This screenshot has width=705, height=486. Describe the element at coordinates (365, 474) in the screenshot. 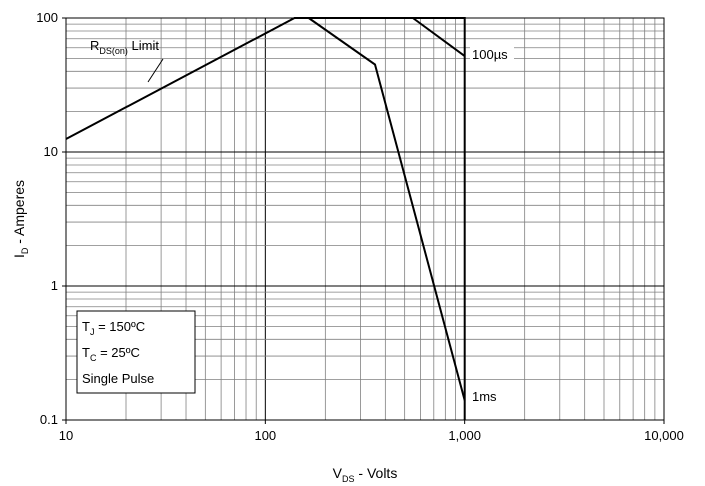

I see `x-axis-title: VDS - Volts` at that location.